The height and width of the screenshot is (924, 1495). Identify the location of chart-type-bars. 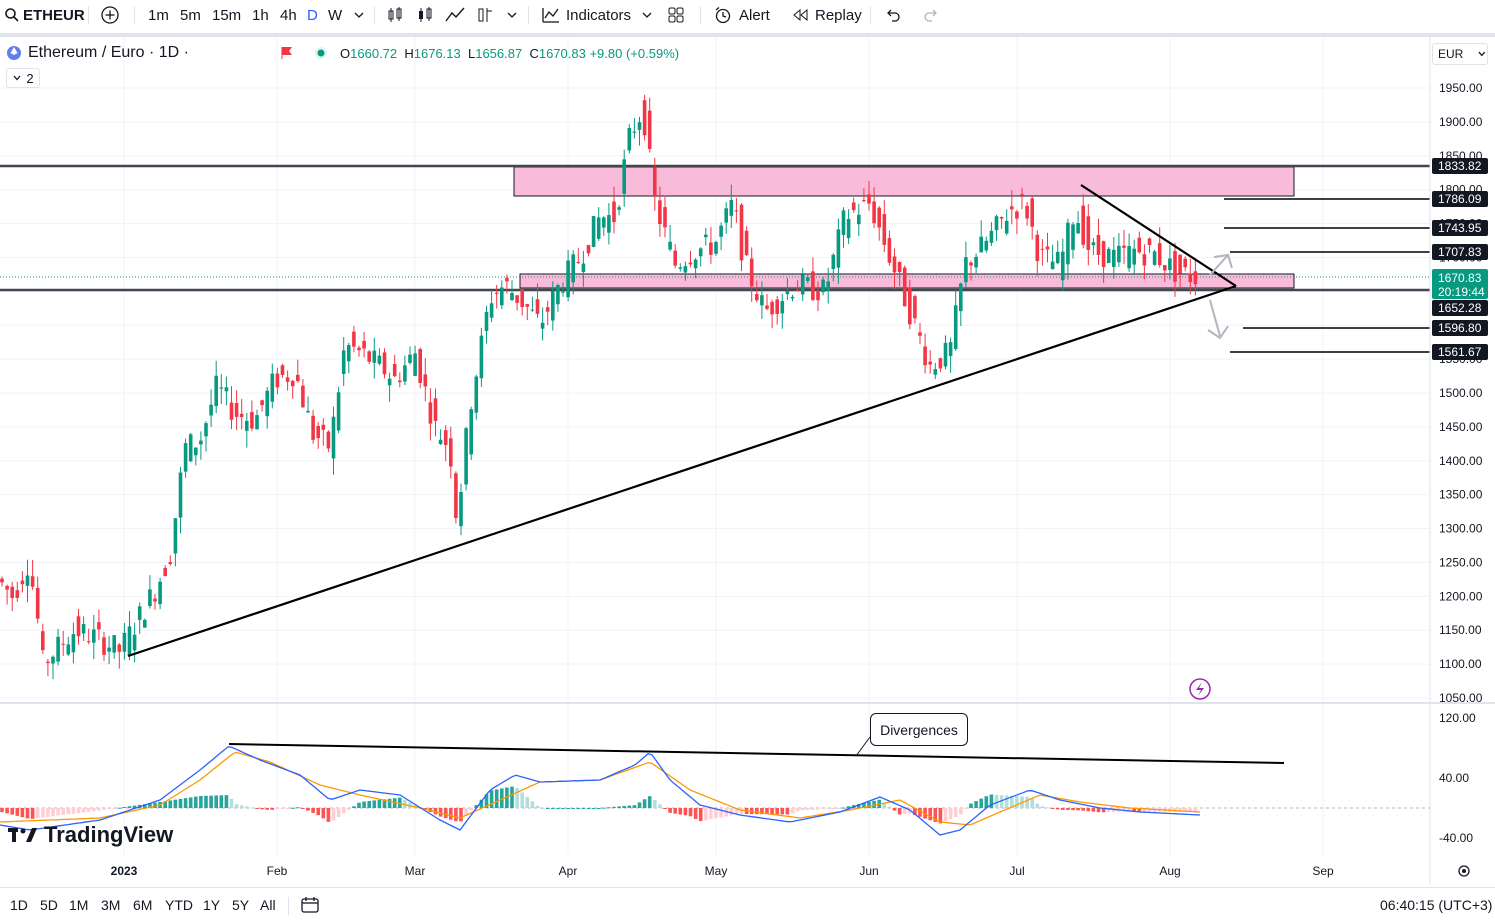
(425, 15).